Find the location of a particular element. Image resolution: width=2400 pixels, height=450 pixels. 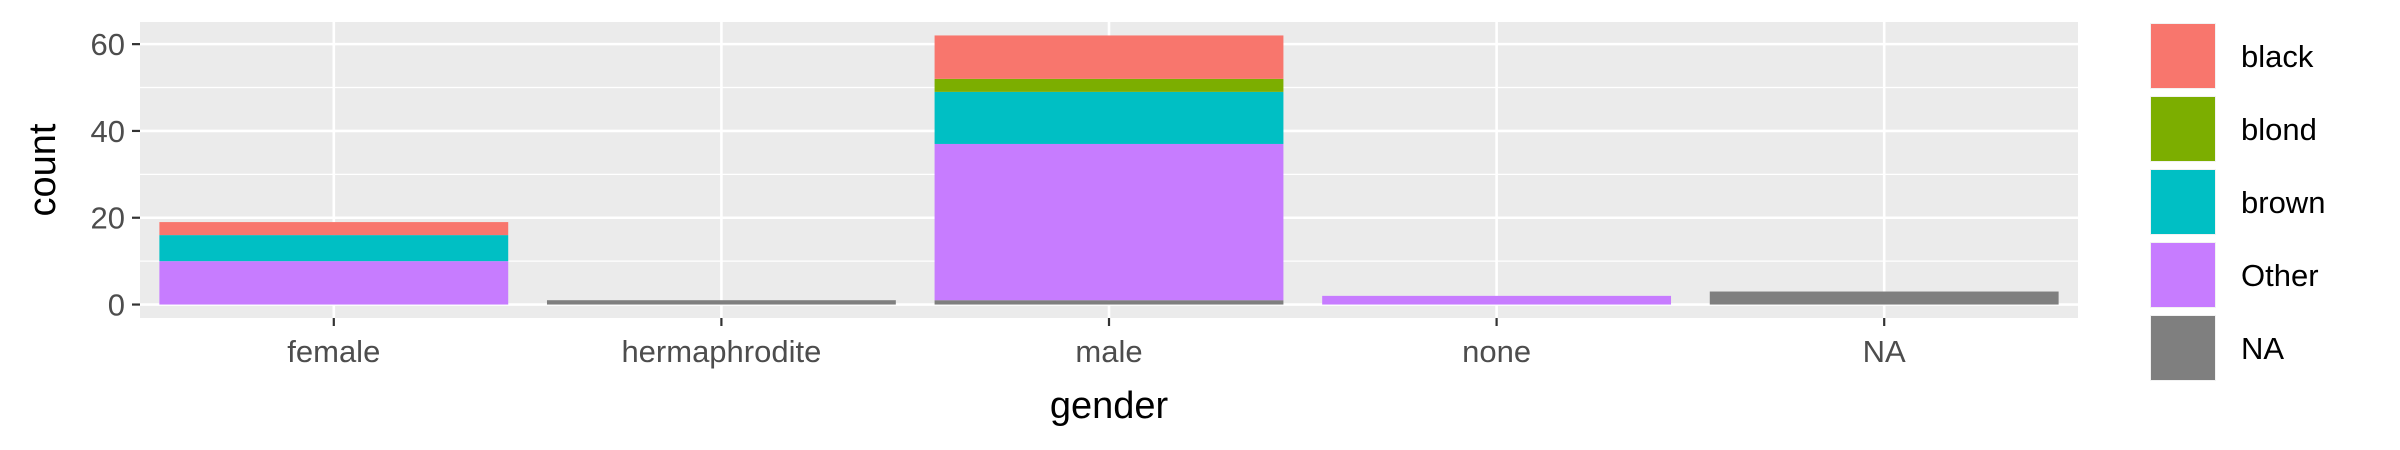

x-tick-label: NA is located at coordinates (1884, 351).